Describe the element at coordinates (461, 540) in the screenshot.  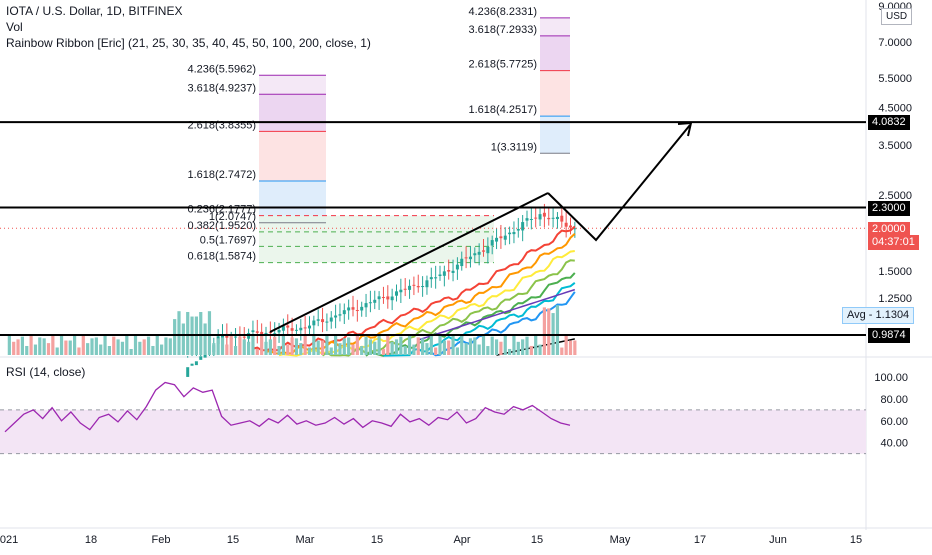
I see `time-axis-label: Apr` at that location.